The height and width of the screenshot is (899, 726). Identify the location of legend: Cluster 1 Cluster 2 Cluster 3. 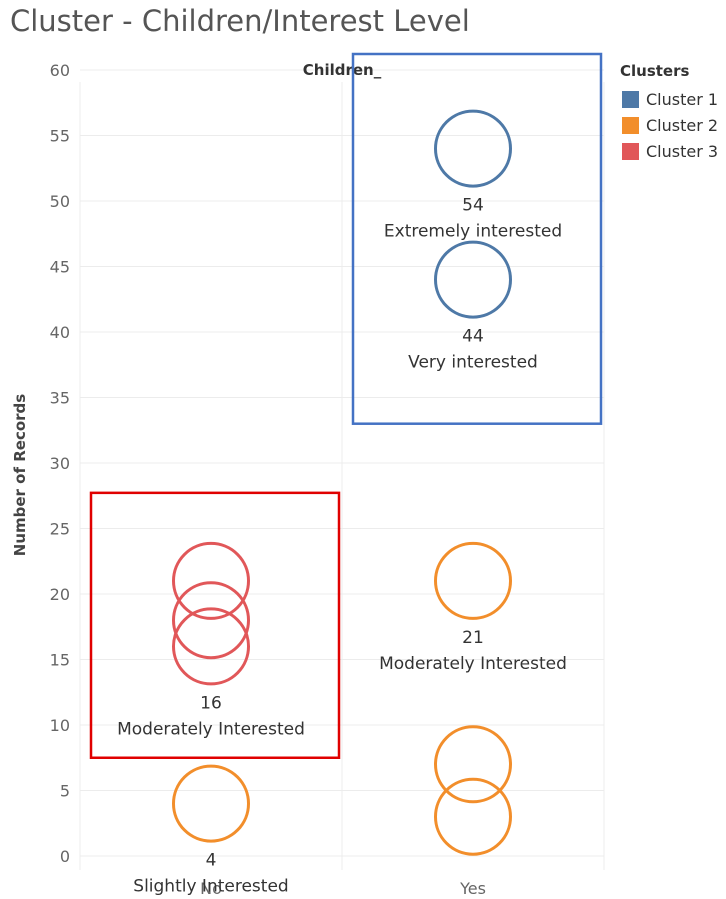
(670, 125).